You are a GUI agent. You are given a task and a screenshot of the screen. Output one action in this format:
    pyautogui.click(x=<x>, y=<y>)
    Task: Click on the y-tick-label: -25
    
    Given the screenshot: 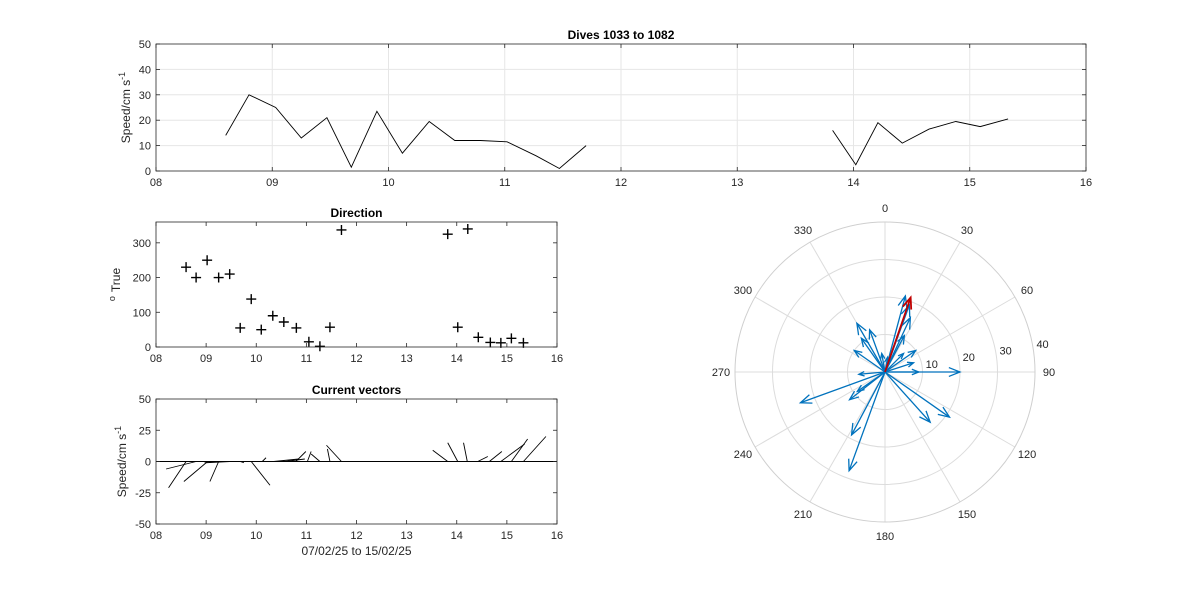 What is the action you would take?
    pyautogui.click(x=143, y=494)
    